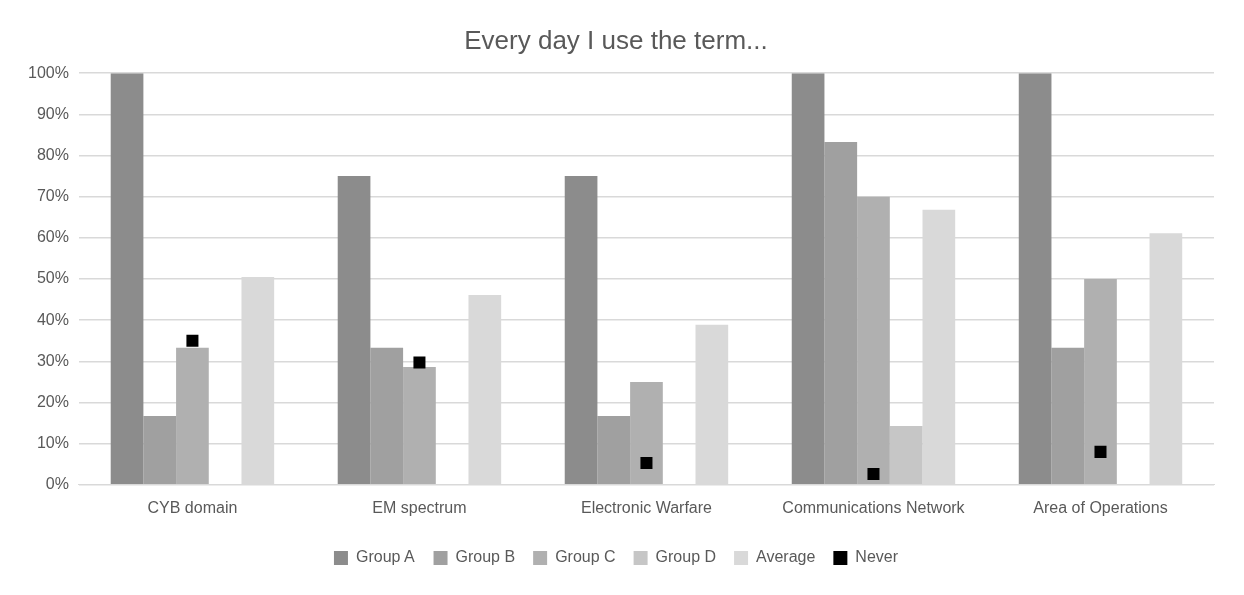  Describe the element at coordinates (52, 401) in the screenshot. I see `y-tick-label: 20%` at that location.